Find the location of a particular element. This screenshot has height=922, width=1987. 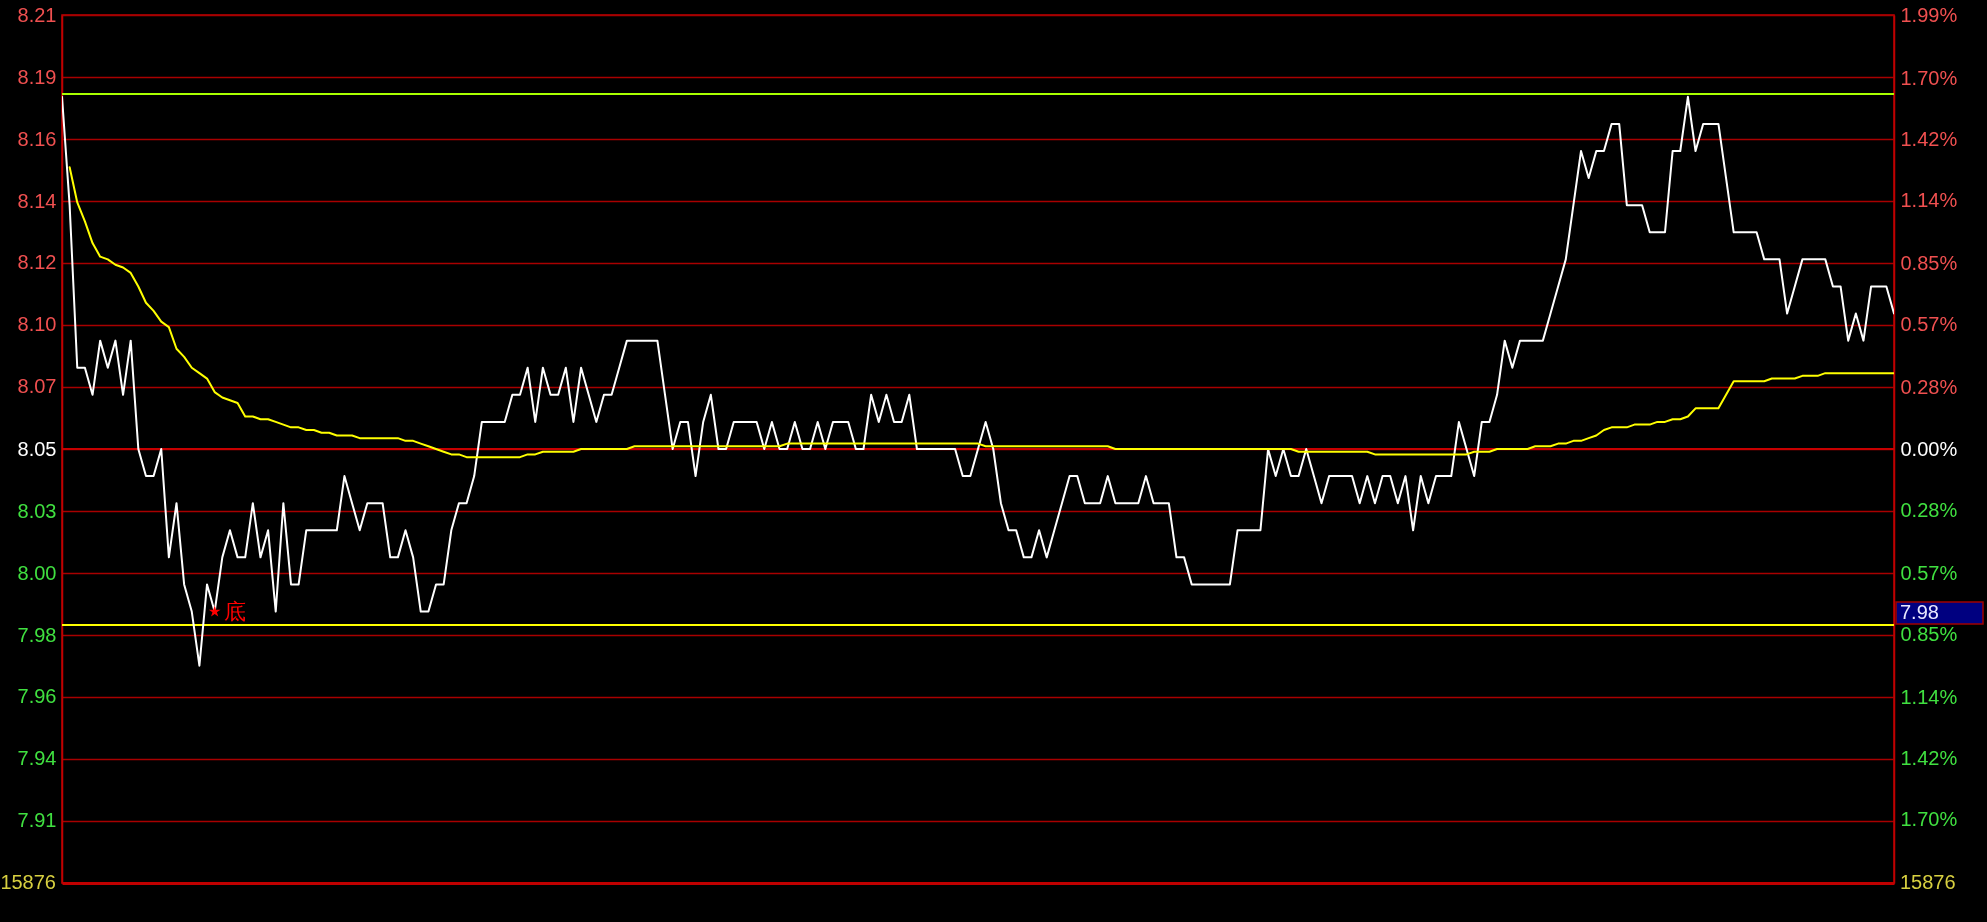

y-tick-label: 7.98 is located at coordinates (37, 634).